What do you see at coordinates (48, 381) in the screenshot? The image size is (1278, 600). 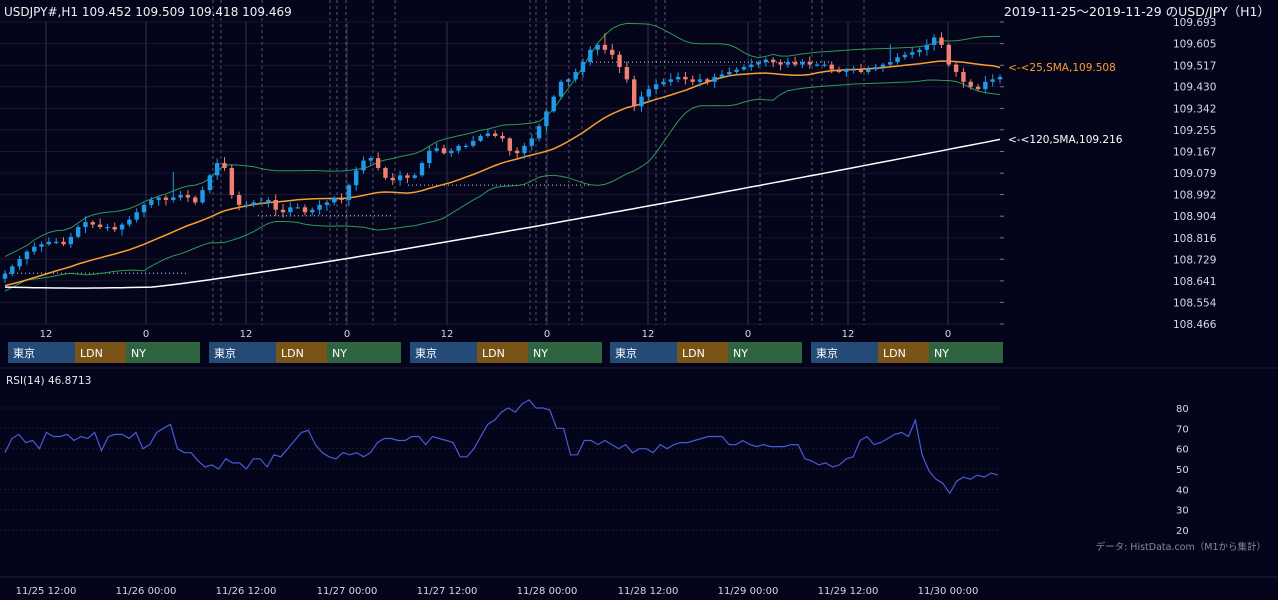 I see `rsi-title: RSI(14) 46.8713` at bounding box center [48, 381].